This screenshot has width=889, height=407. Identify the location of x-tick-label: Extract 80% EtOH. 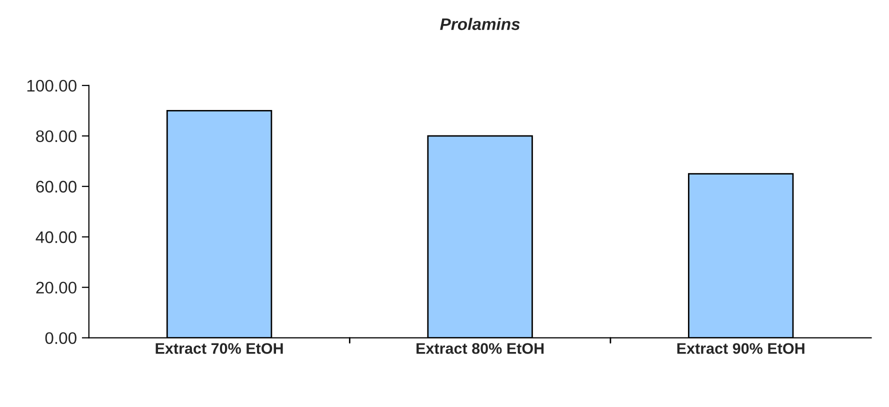
(480, 348).